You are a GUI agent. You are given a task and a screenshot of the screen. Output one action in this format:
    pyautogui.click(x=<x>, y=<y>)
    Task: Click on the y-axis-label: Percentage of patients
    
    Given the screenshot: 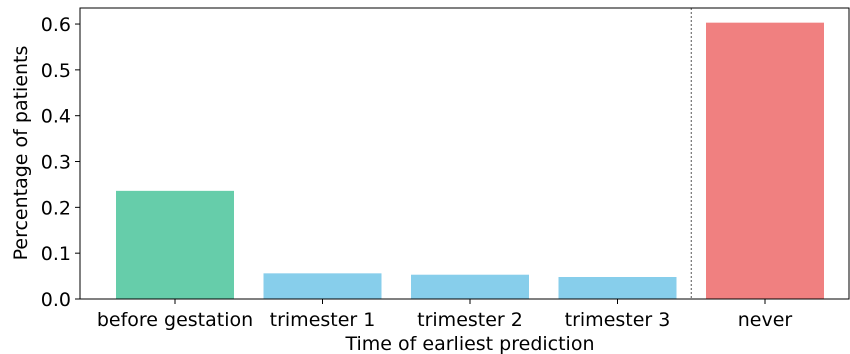 What is the action you would take?
    pyautogui.click(x=21, y=153)
    